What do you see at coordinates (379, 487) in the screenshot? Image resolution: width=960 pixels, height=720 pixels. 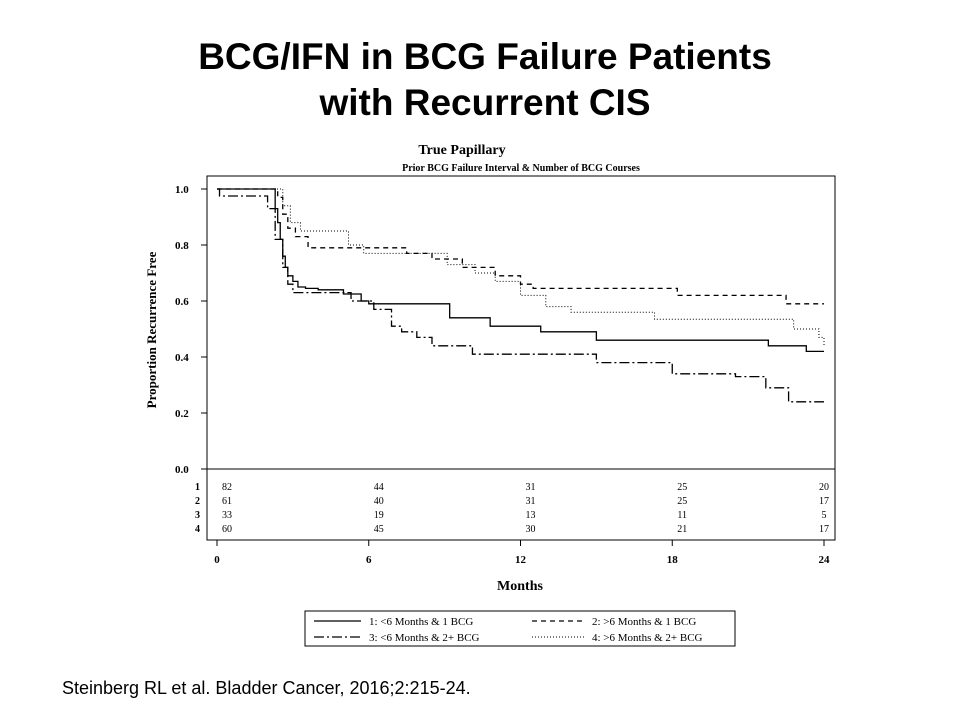 I see `risk-value: 44` at bounding box center [379, 487].